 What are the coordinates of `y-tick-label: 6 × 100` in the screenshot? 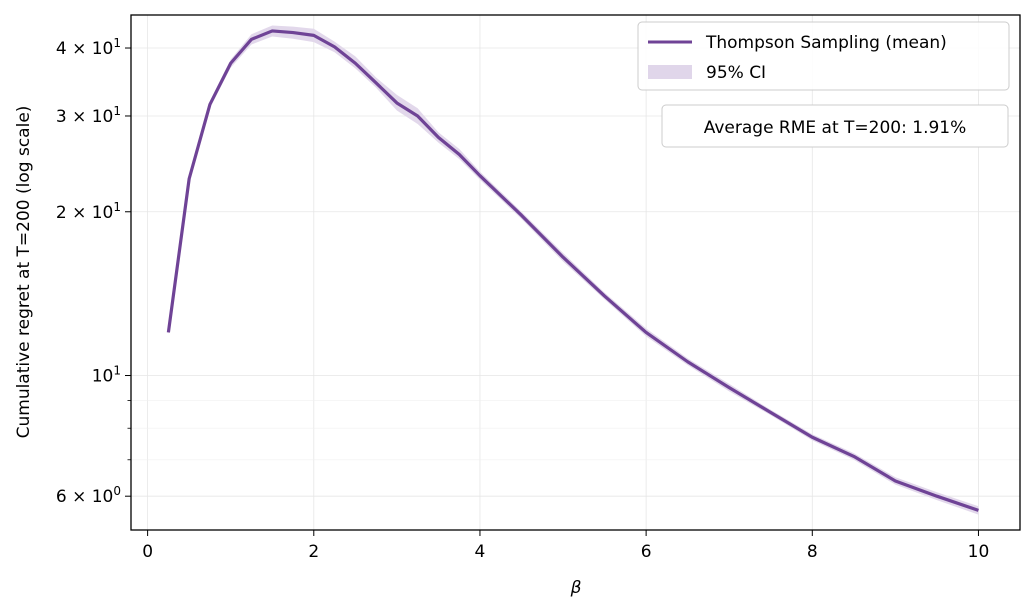 It's located at (88, 495).